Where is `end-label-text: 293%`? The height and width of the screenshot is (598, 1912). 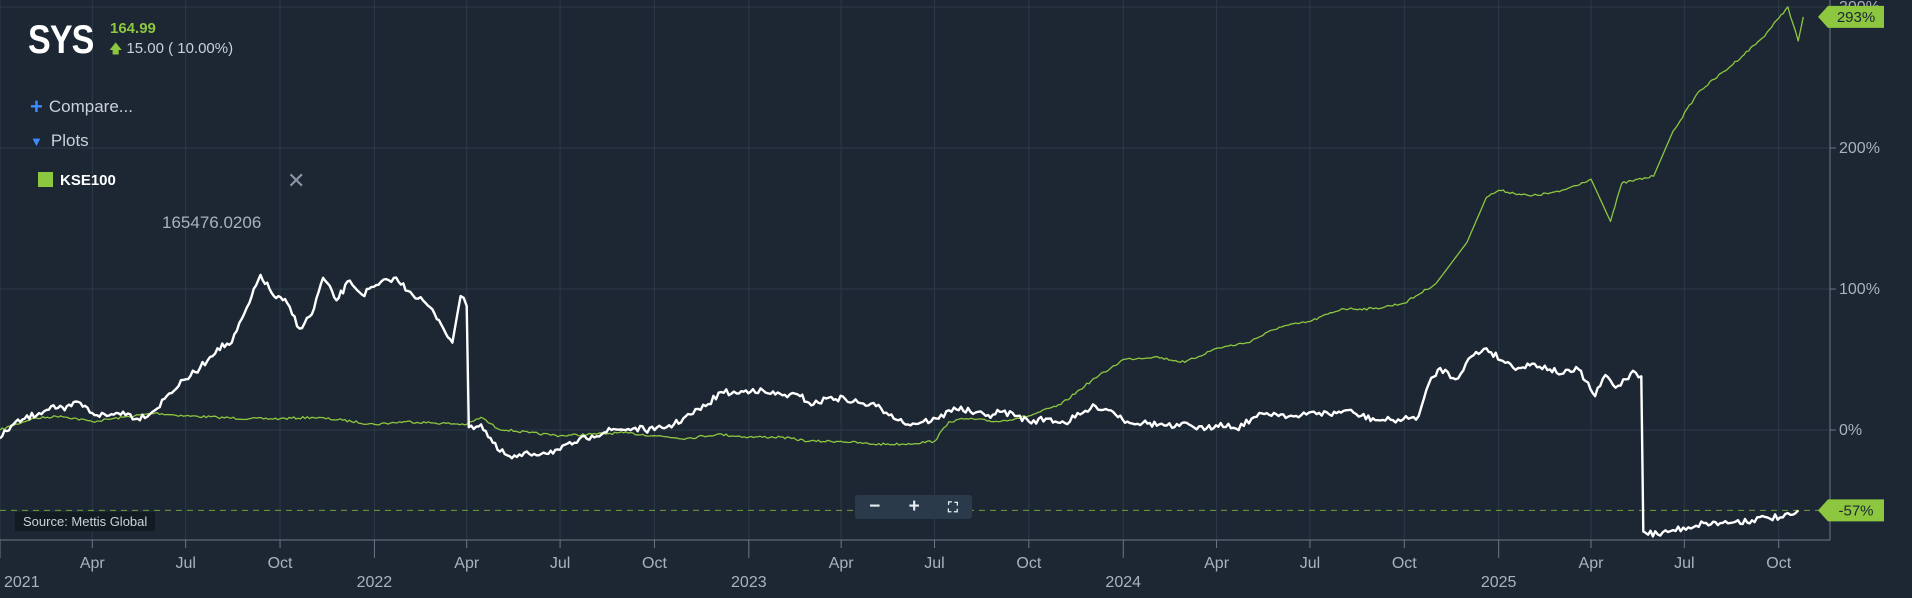
end-label-text: 293% is located at coordinates (1856, 17).